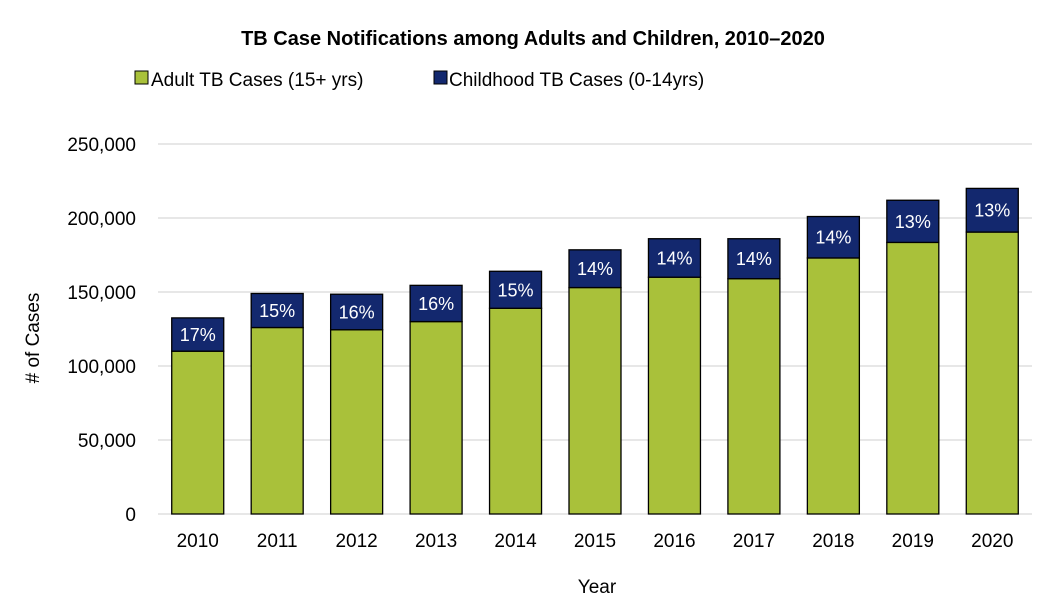 This screenshot has height=604, width=1064. What do you see at coordinates (833, 541) in the screenshot?
I see `x-tick-label: 2018` at bounding box center [833, 541].